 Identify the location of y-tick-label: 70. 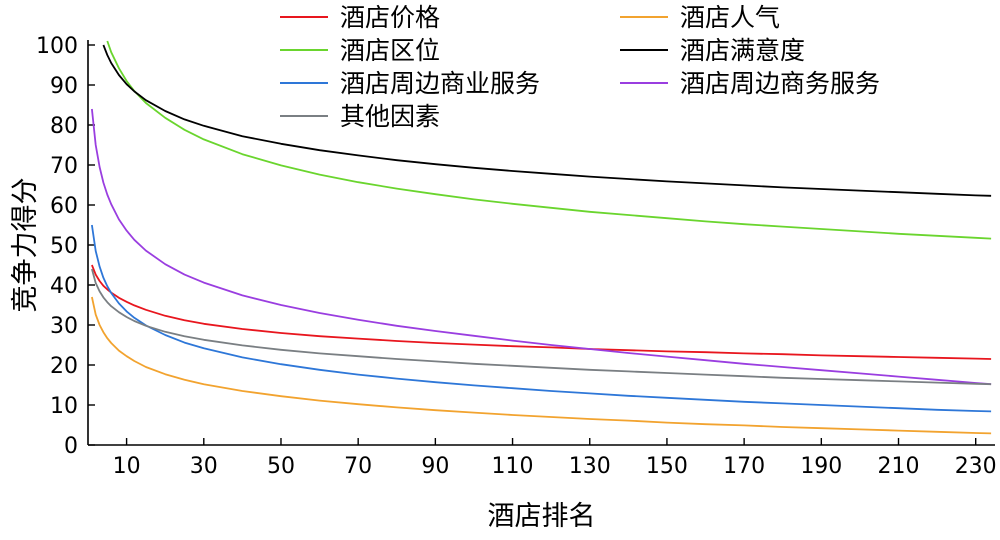
(64, 166).